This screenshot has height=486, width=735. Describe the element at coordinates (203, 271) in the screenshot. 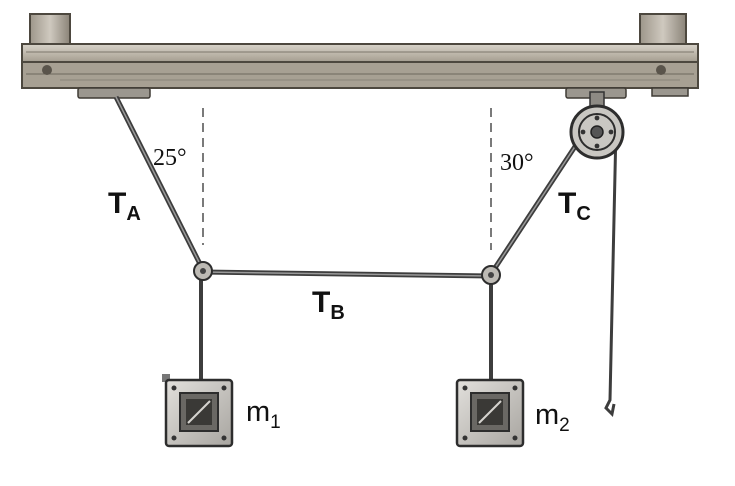

I see `knot-left-icon` at that location.